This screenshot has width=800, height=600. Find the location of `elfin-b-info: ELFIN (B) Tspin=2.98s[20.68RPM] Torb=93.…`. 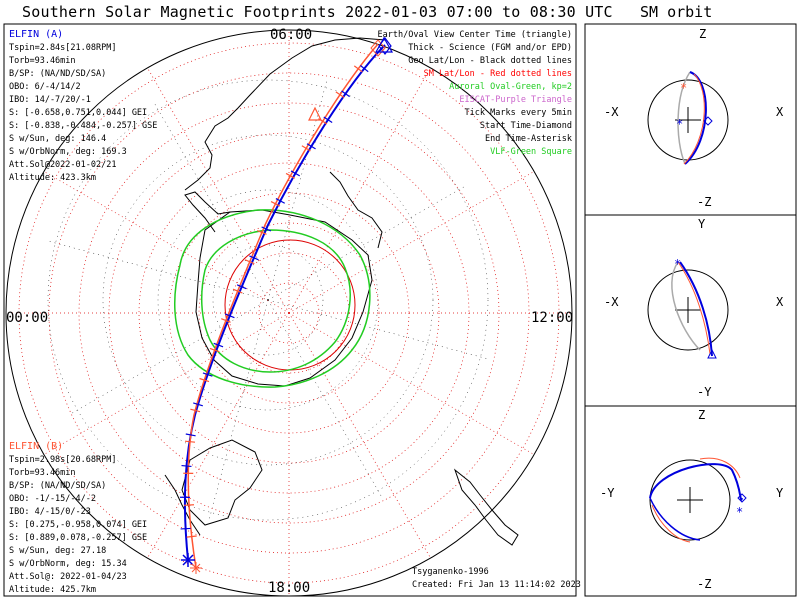

elfin-b-info: ELFIN (B) Tspin=2.98s[20.68RPM] Torb=93.… is located at coordinates (78, 518).